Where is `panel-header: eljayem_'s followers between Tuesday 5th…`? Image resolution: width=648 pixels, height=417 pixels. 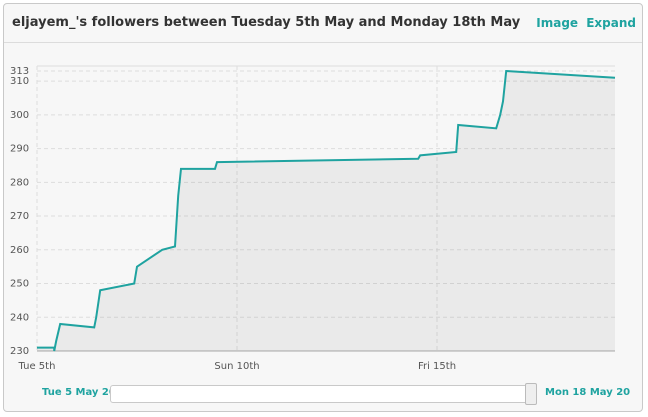 panel-header: eljayem_'s followers between Tuesday 5th… is located at coordinates (323, 23).